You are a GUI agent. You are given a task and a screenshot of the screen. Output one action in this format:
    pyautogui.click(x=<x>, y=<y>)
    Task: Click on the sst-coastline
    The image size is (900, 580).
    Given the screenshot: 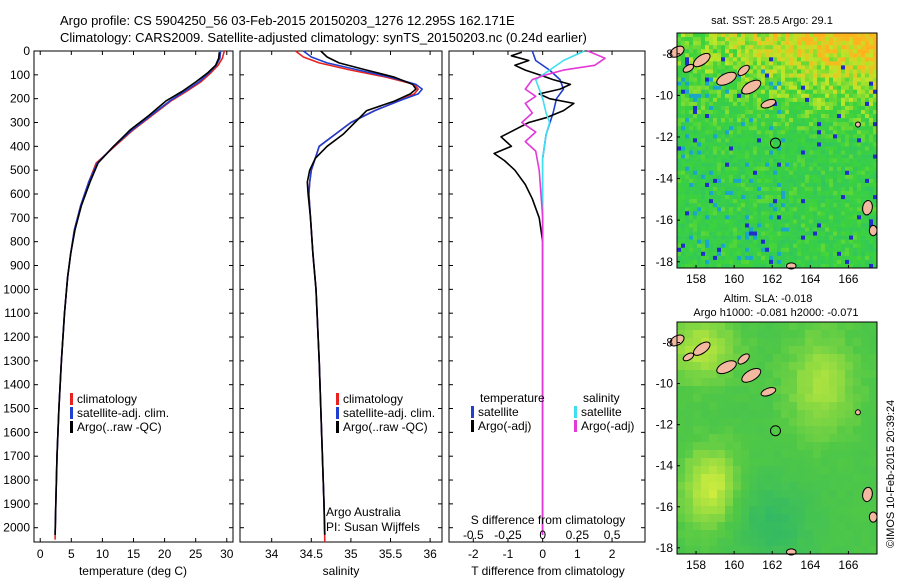 What is the action you would take?
    pyautogui.click(x=773, y=157)
    